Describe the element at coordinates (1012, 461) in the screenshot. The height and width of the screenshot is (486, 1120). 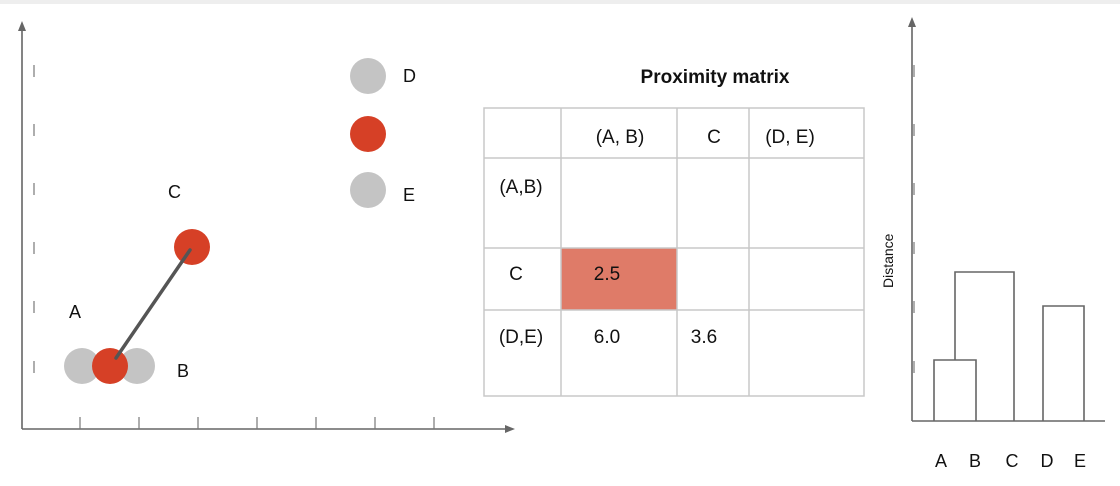
I see `leaf-c: C` at that location.